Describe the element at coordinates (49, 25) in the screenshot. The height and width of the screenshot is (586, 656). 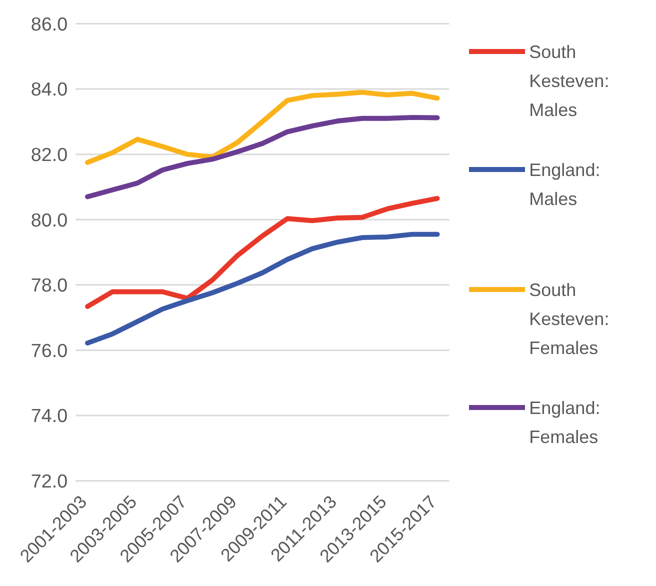
I see `y-tick-label: 86.0` at that location.